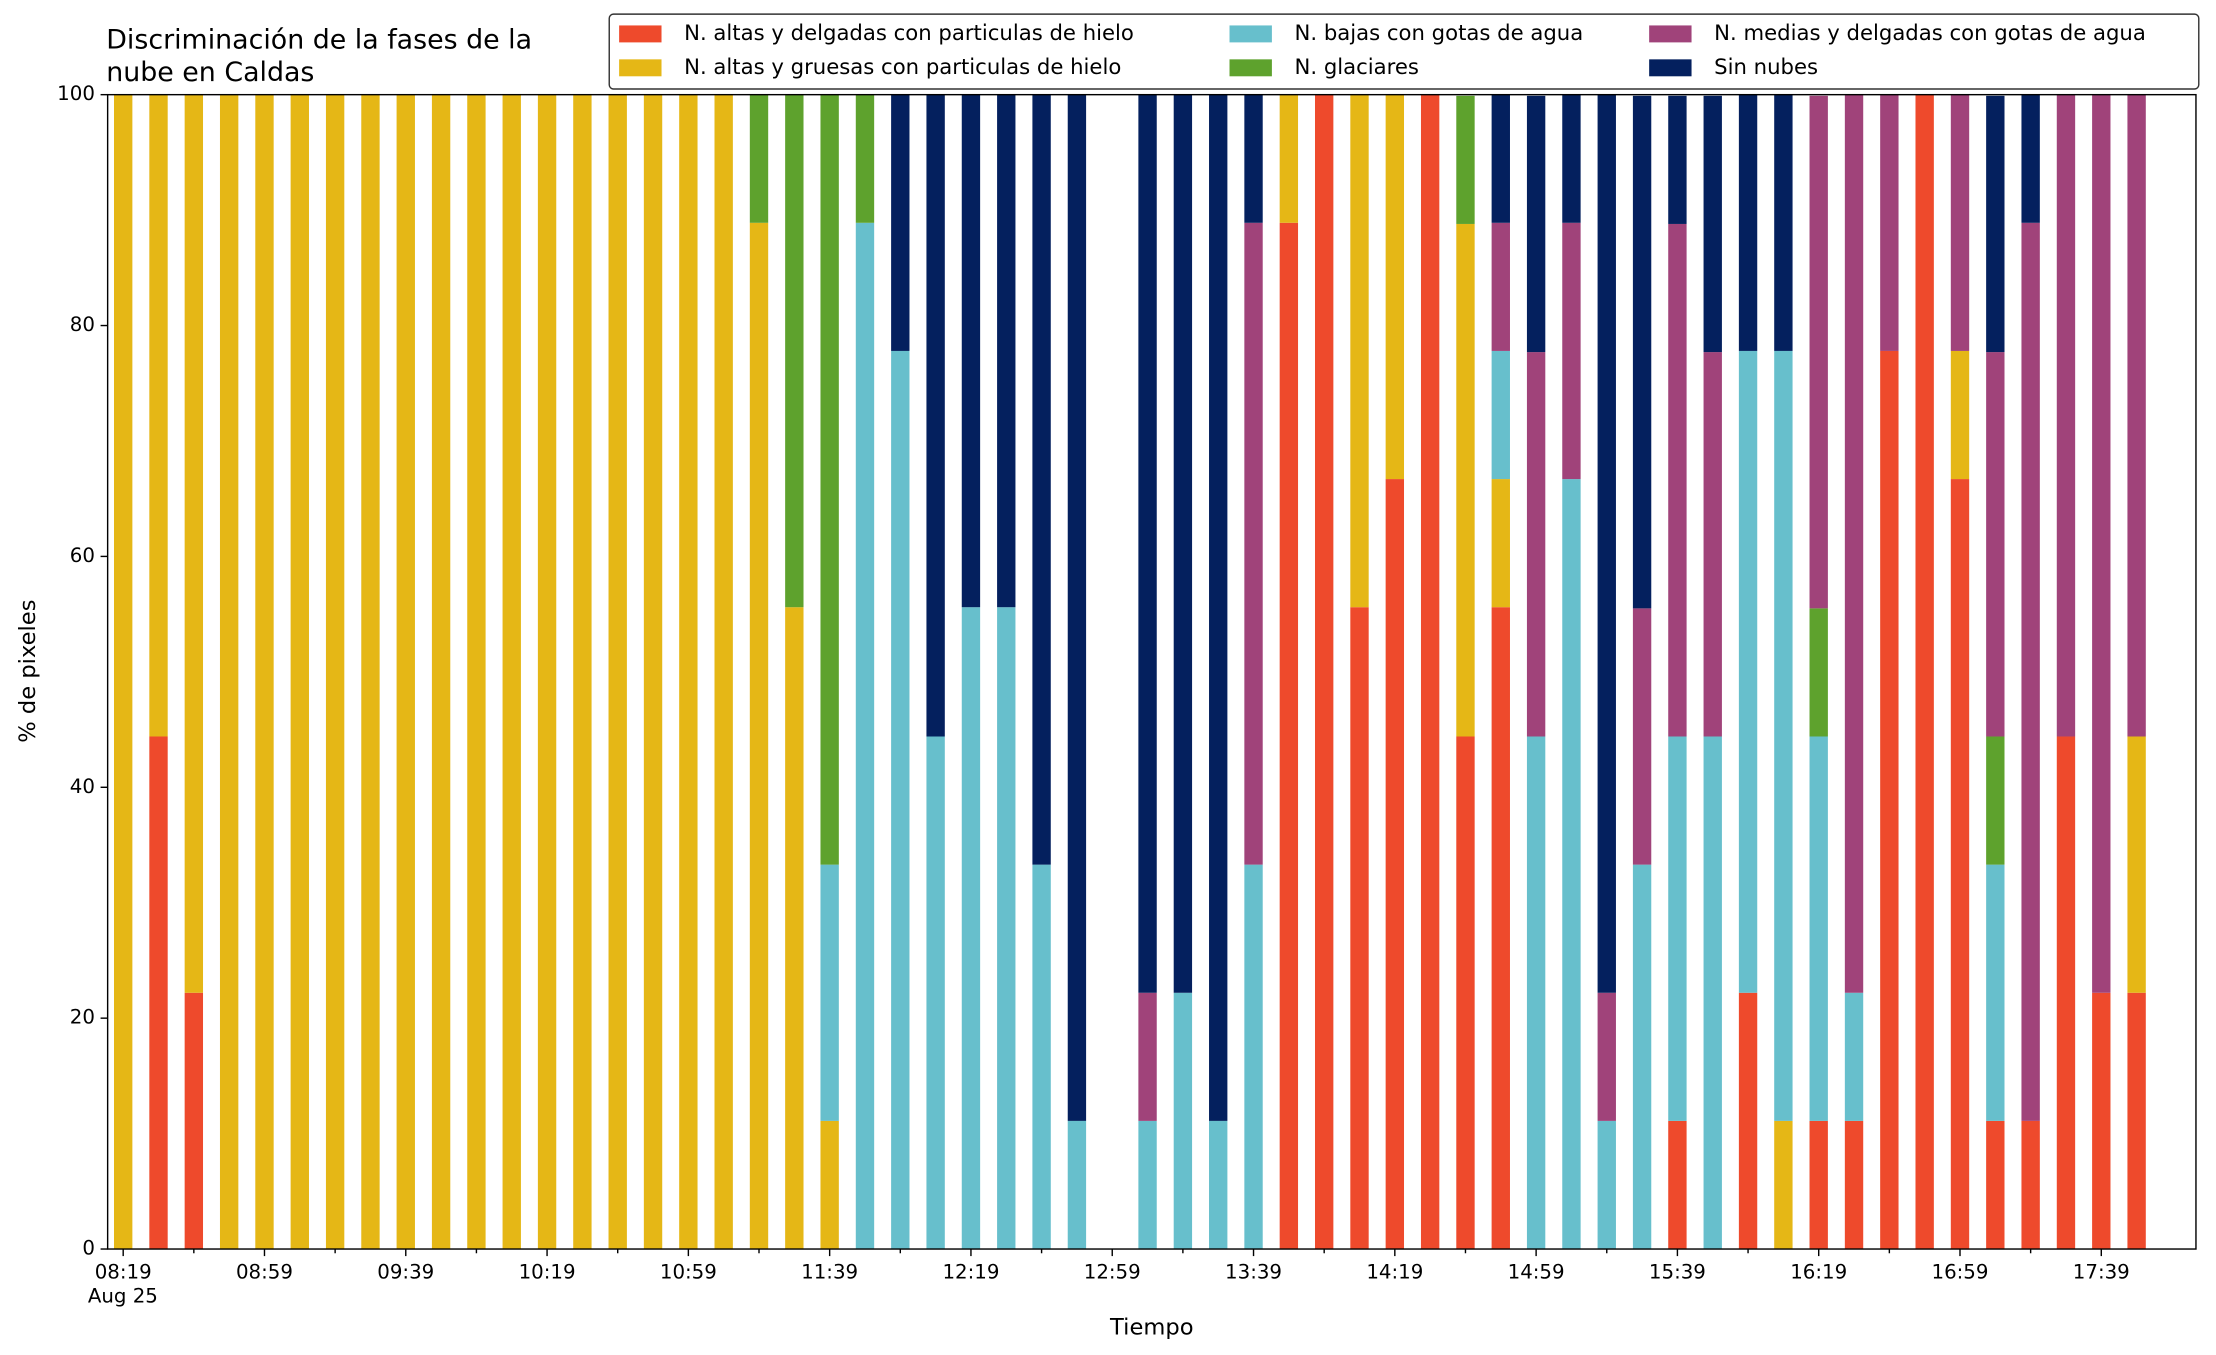 Image resolution: width=2216 pixels, height=1355 pixels. I want to click on legend-label: N. medias y delgadas con gotas de agua, so click(1930, 32).